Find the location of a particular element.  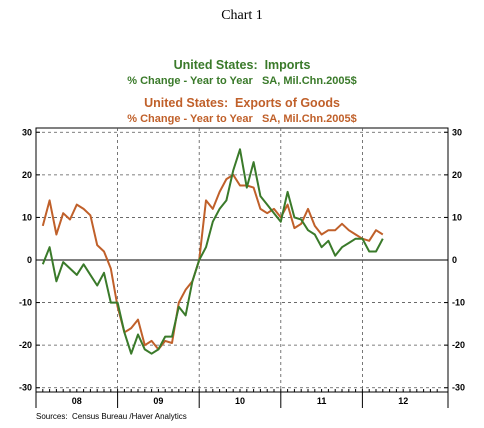

x-tick-label: 11 is located at coordinates (322, 401).